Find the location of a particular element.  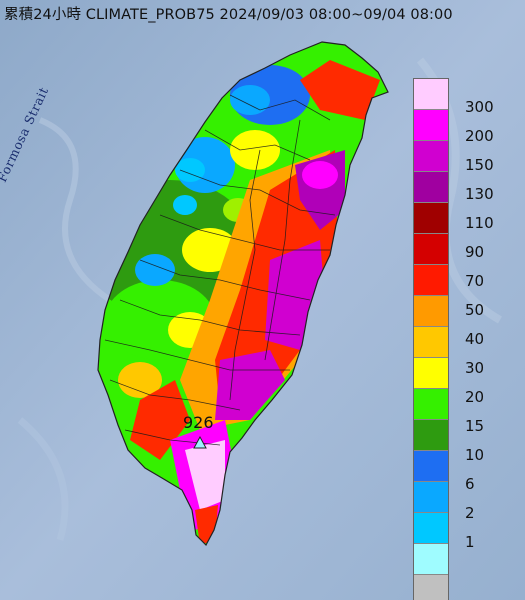

legend-label: 40 is located at coordinates (475, 339).